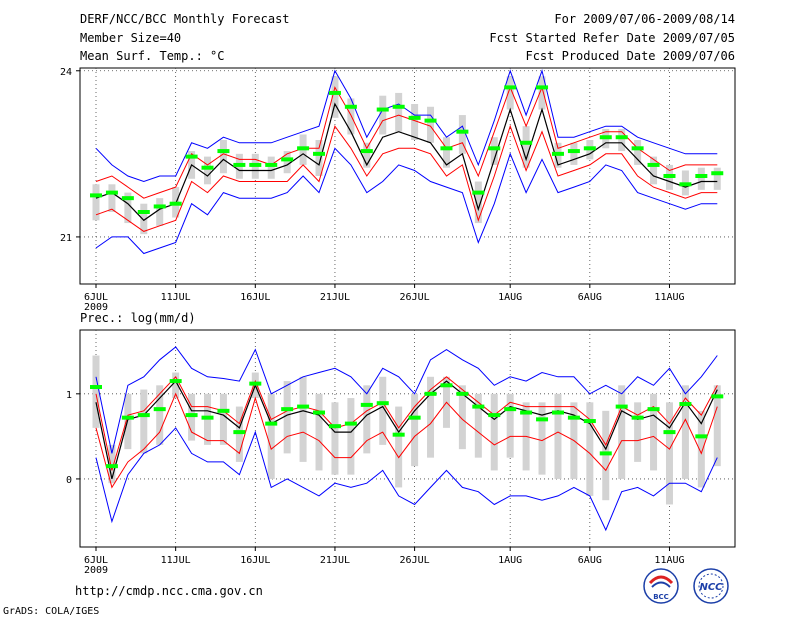  What do you see at coordinates (138, 318) in the screenshot?
I see `precip-label: Prec.: log(mm/d)` at bounding box center [138, 318].